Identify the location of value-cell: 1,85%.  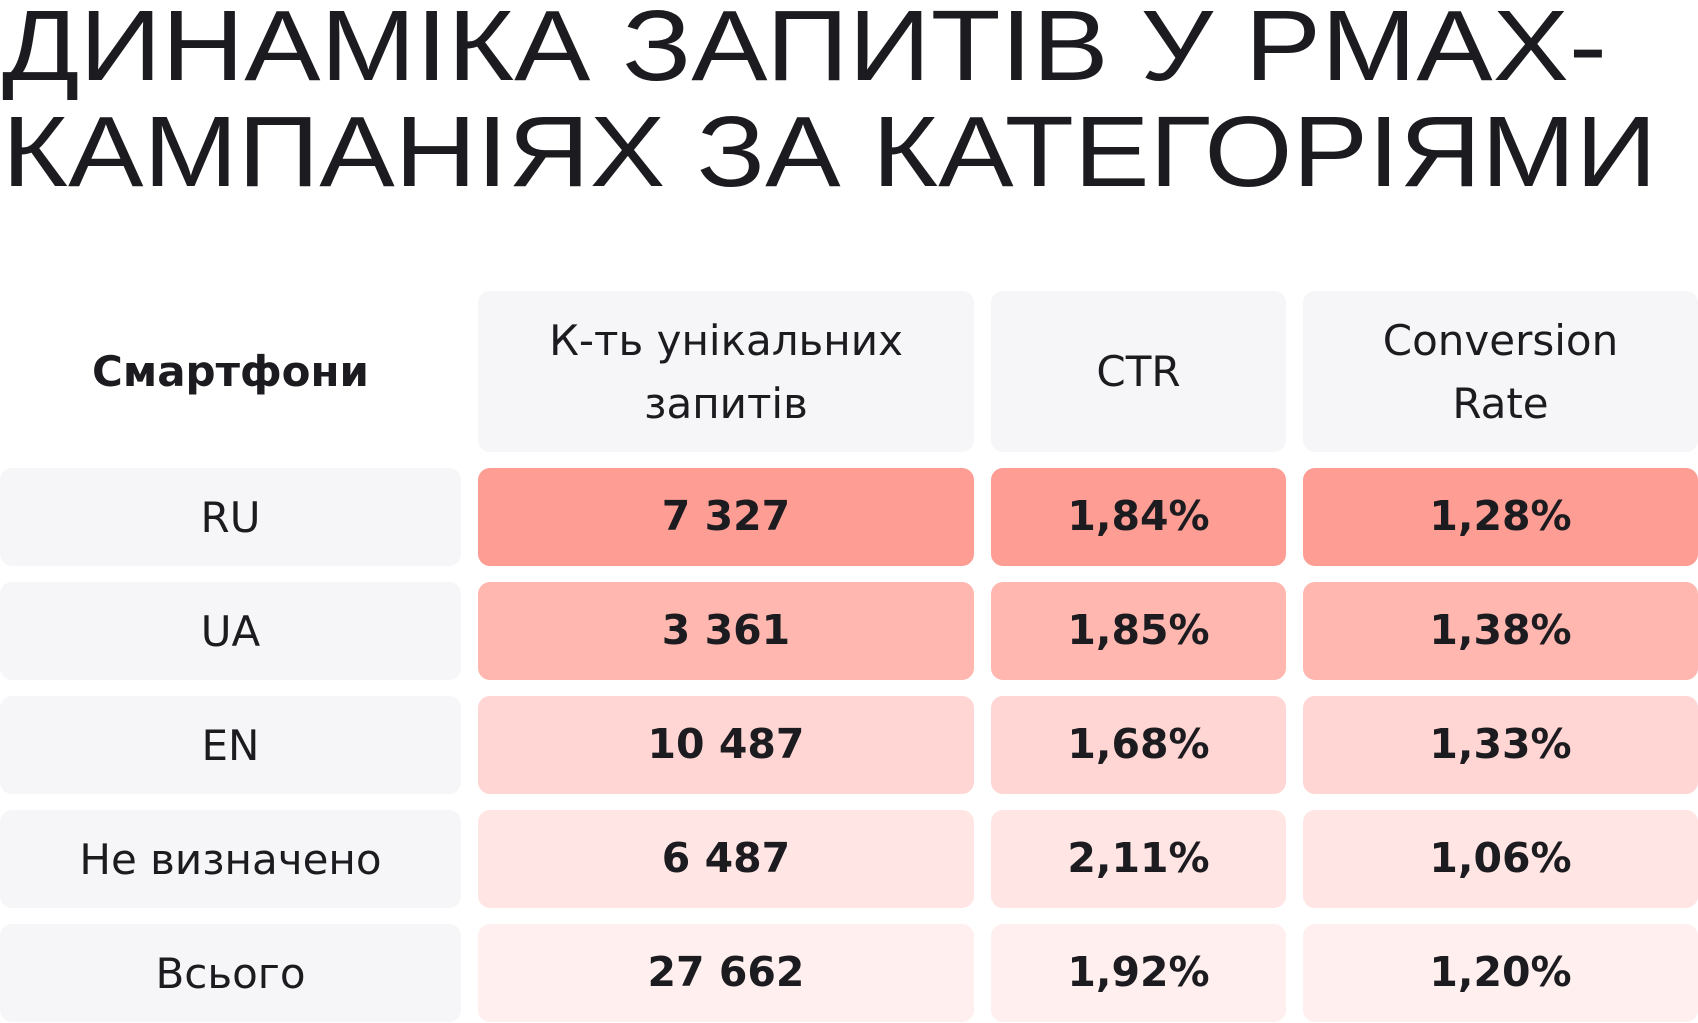
(1138, 631).